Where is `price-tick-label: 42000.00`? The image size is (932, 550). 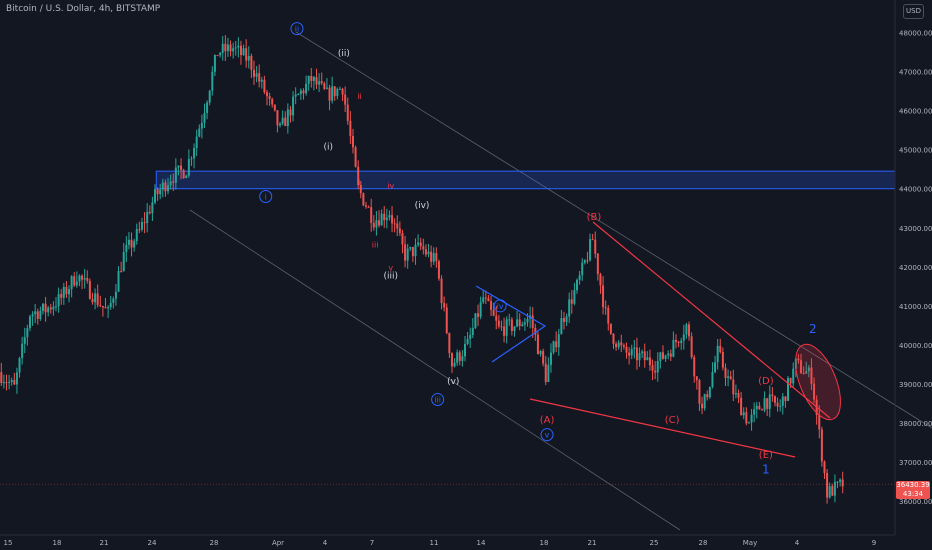 price-tick-label: 42000.00 is located at coordinates (915, 268).